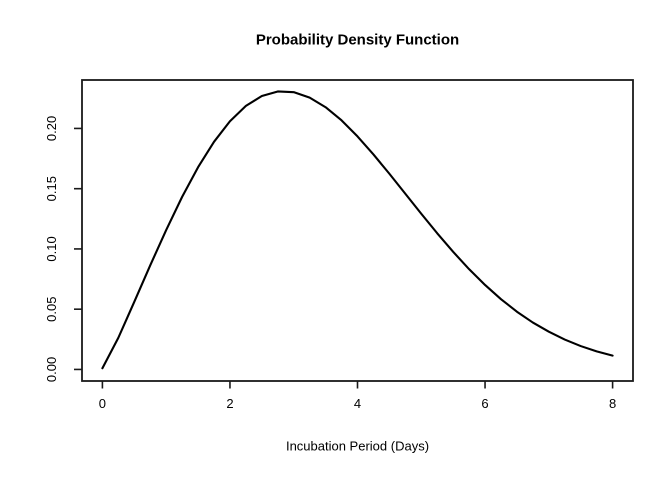 Image resolution: width=672 pixels, height=480 pixels. I want to click on y-tick-label: 0.00, so click(51, 369).